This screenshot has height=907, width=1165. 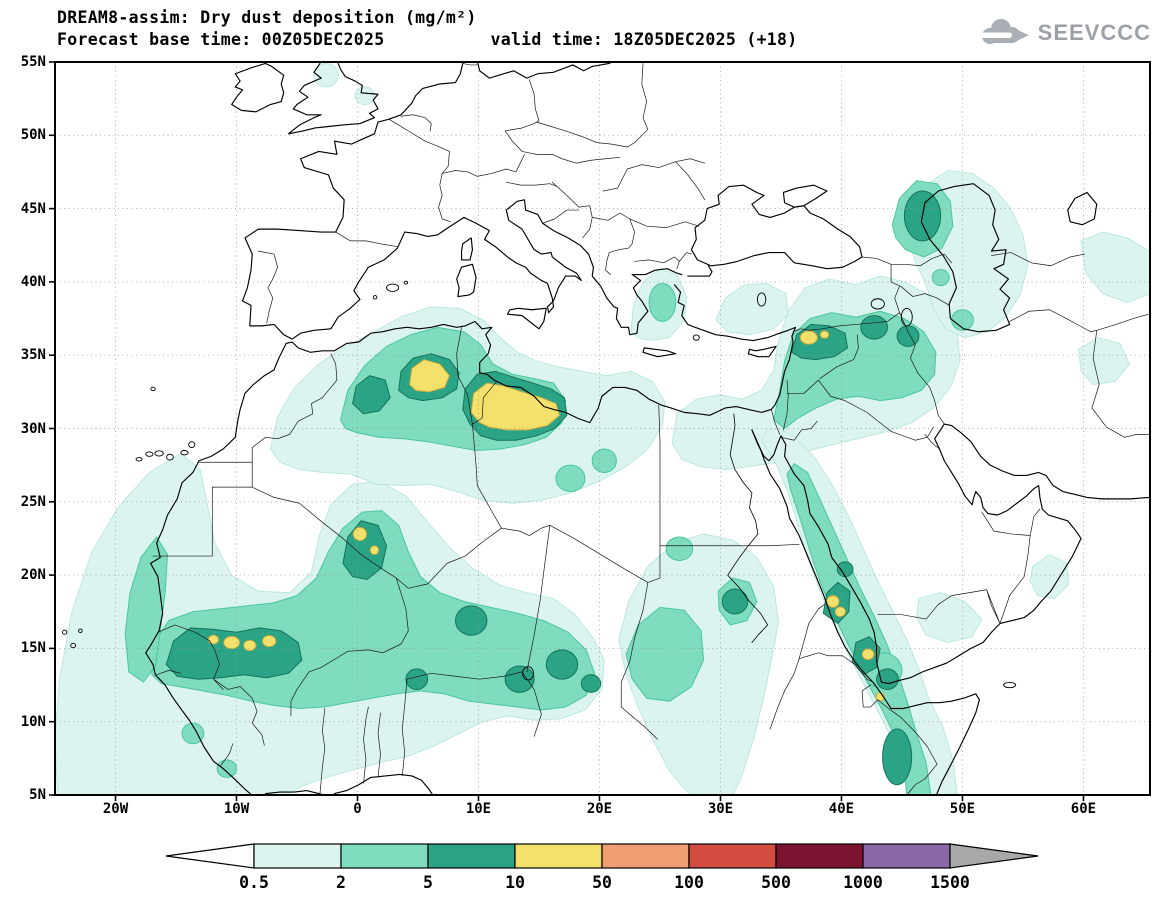 I want to click on colorbar-label: 50, so click(x=602, y=882).